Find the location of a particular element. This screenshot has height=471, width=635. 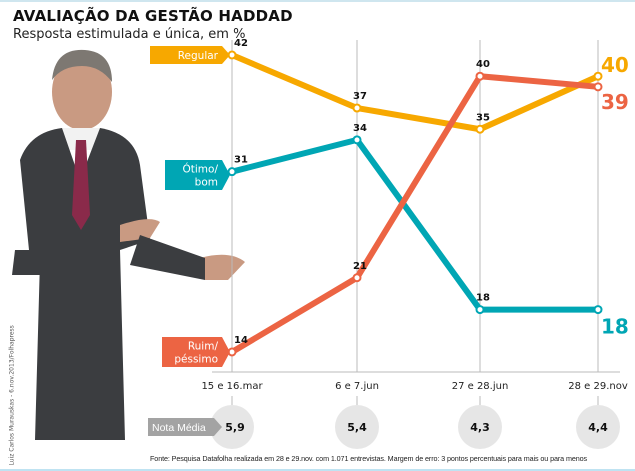

series-label: Ótimo/ is located at coordinates (201, 169).